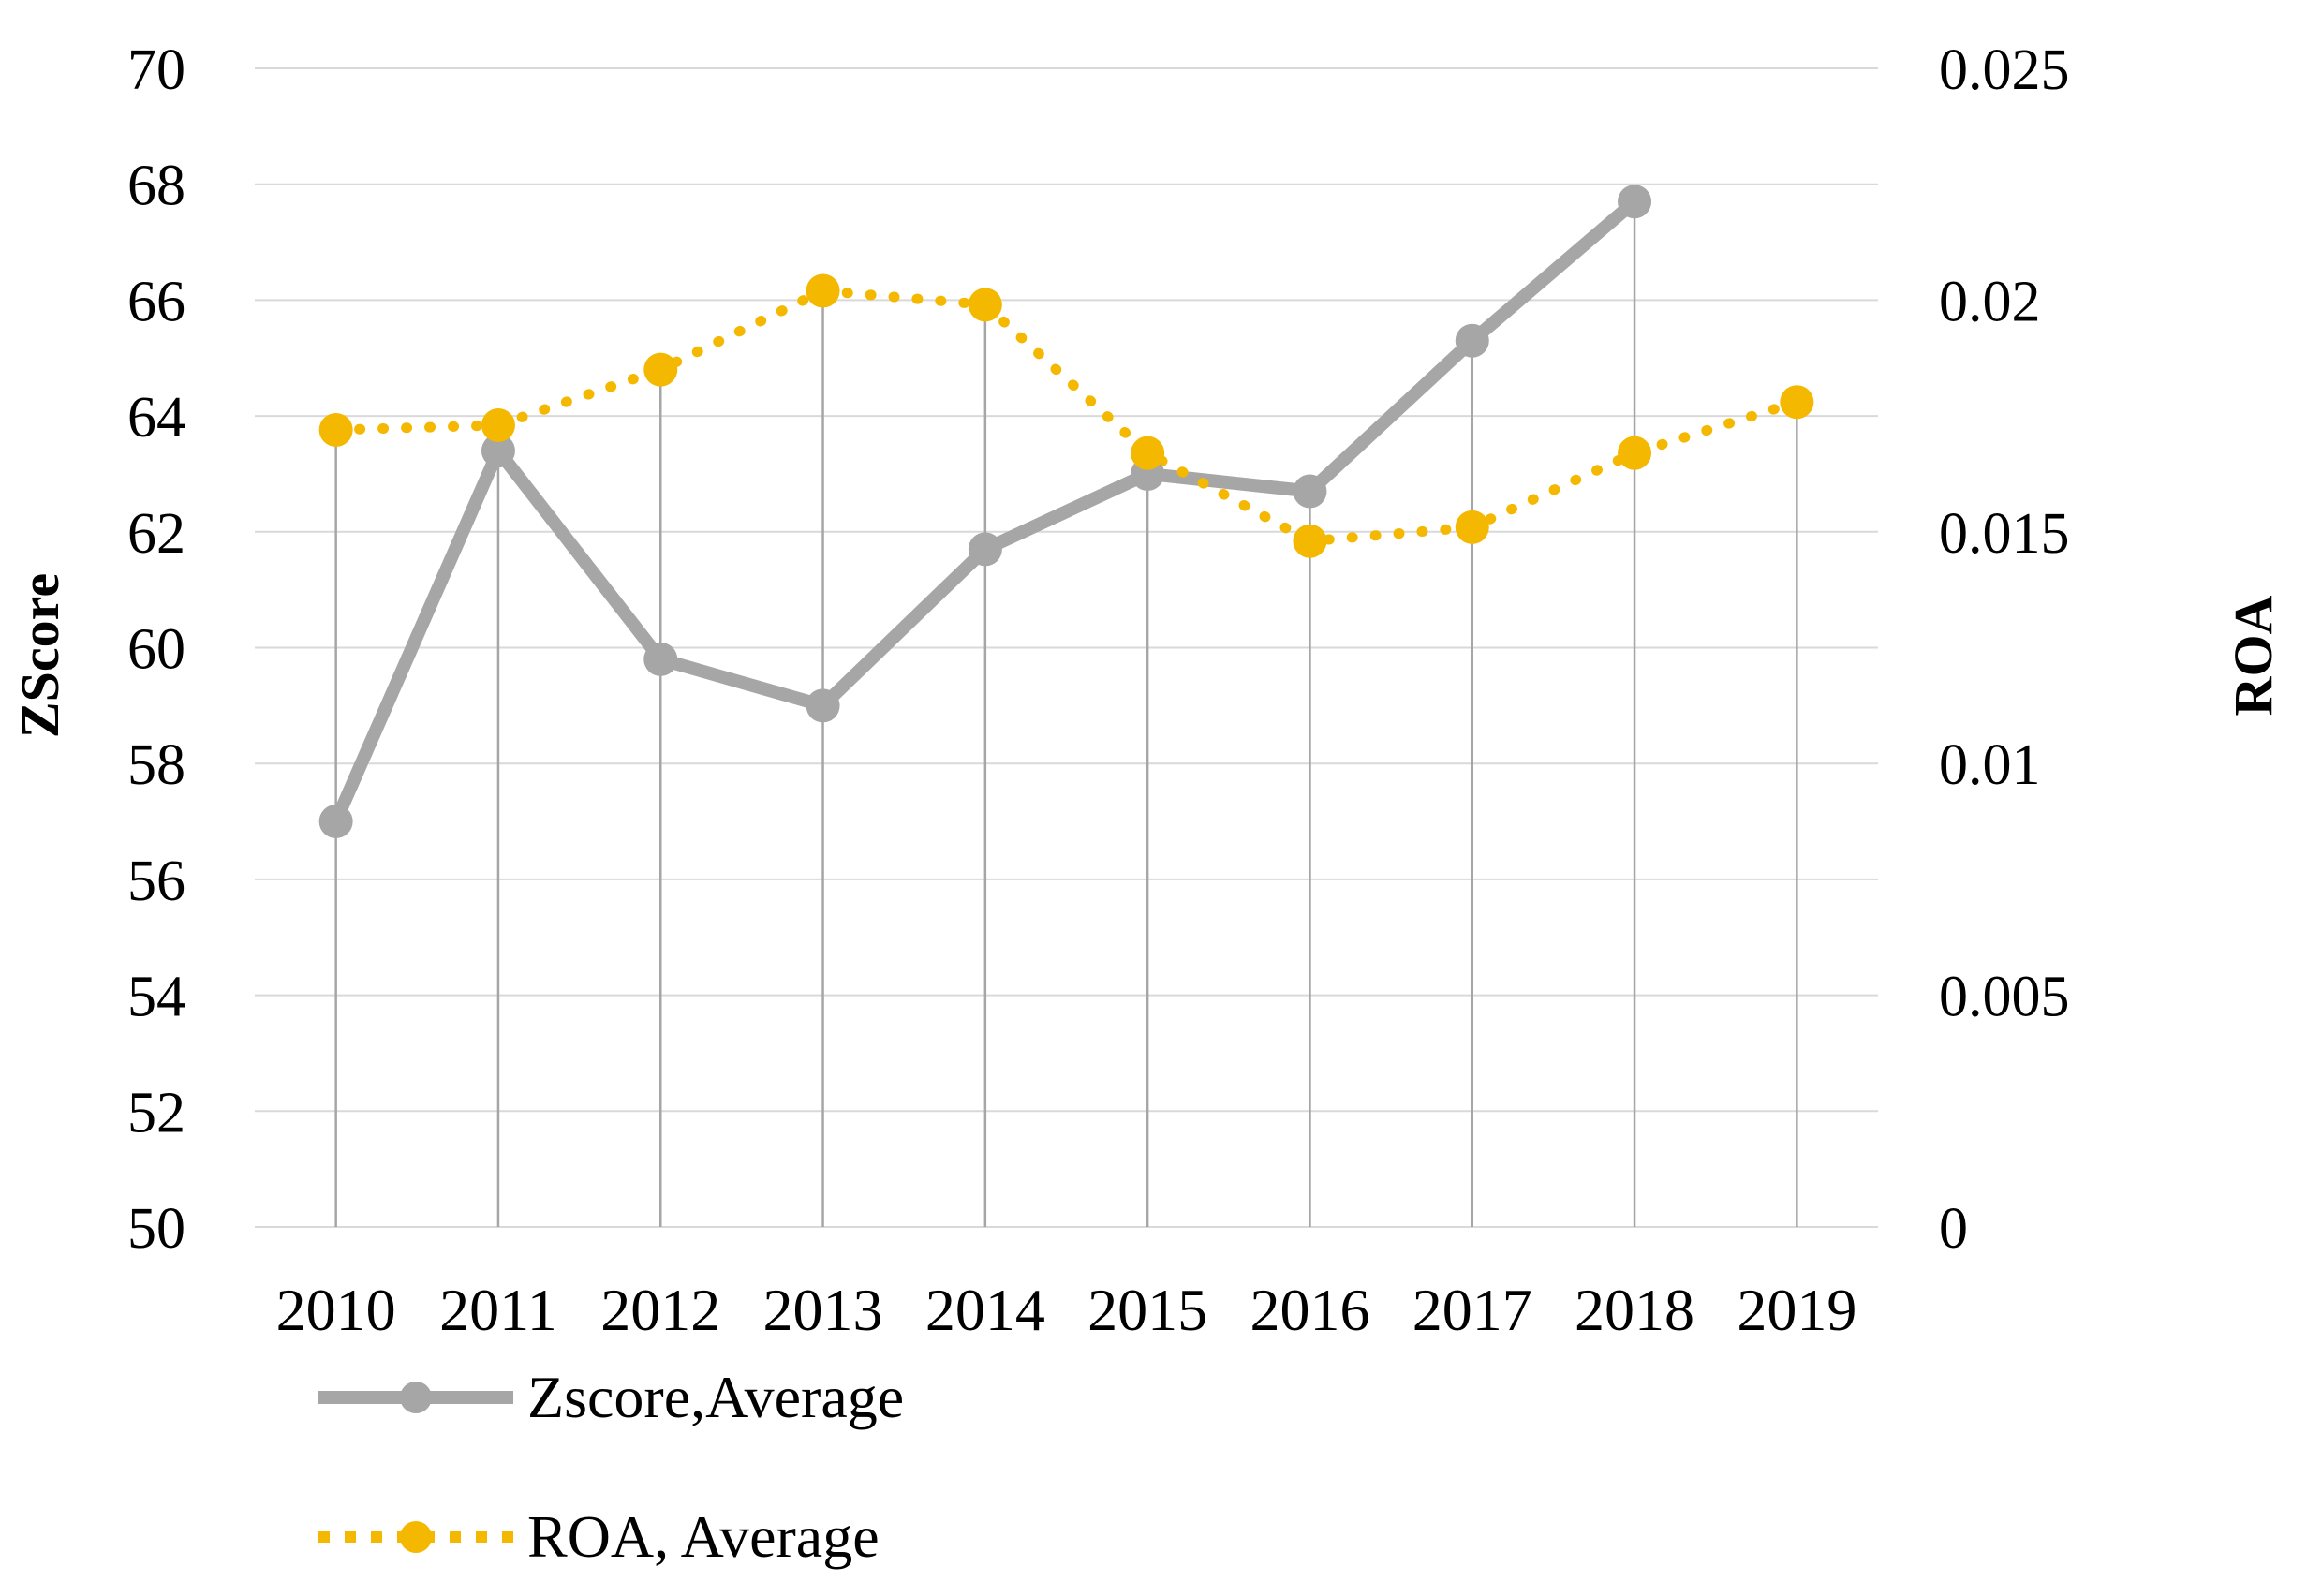 Image resolution: width=2307 pixels, height=1596 pixels. I want to click on left-tick-label-56: 56, so click(156, 881).